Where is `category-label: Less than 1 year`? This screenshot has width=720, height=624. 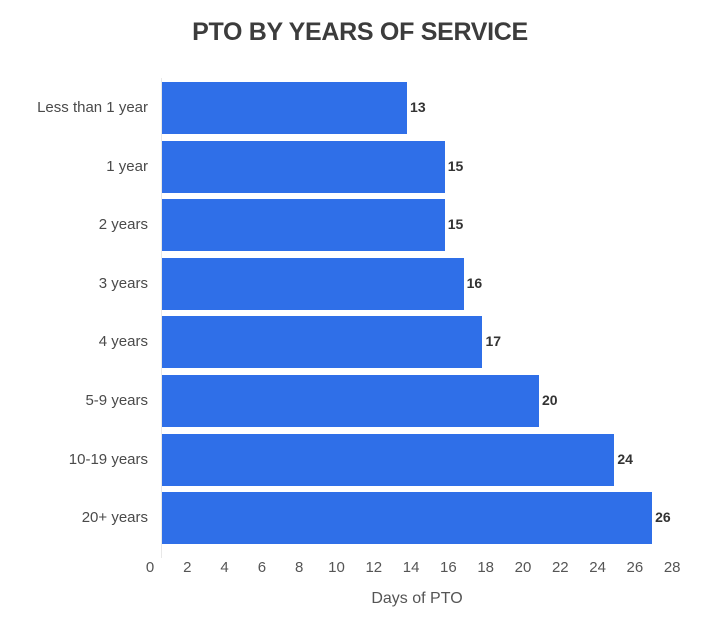 category-label: Less than 1 year is located at coordinates (92, 107).